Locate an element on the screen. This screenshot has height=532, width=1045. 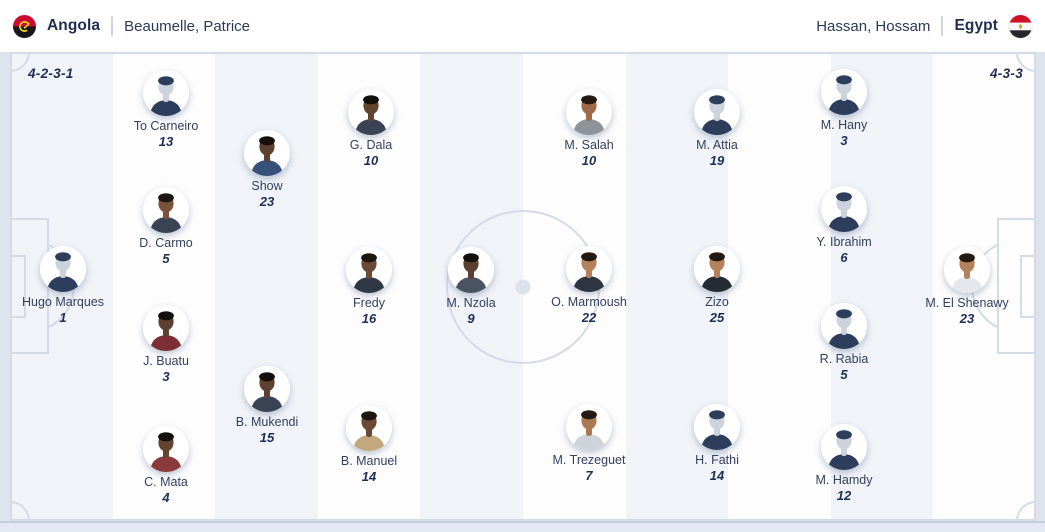
player-c-mata: C. Mata 4 is located at coordinates (166, 466).